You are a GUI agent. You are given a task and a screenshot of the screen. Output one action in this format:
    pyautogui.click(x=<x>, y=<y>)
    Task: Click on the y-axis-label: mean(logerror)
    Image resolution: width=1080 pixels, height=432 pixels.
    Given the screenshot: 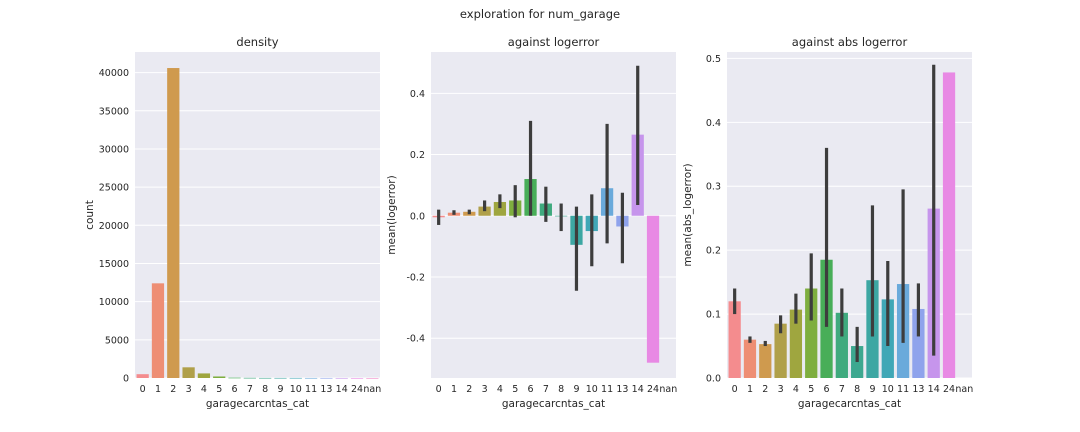 What is the action you would take?
    pyautogui.click(x=392, y=214)
    